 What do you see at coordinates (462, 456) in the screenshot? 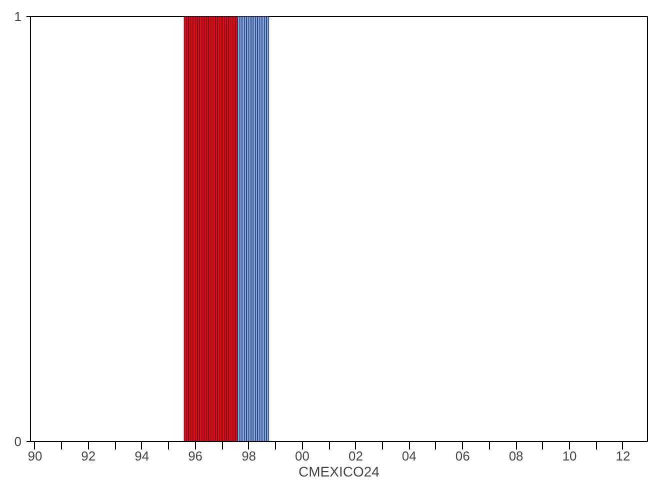
I see `x-tick-label: 06` at bounding box center [462, 456].